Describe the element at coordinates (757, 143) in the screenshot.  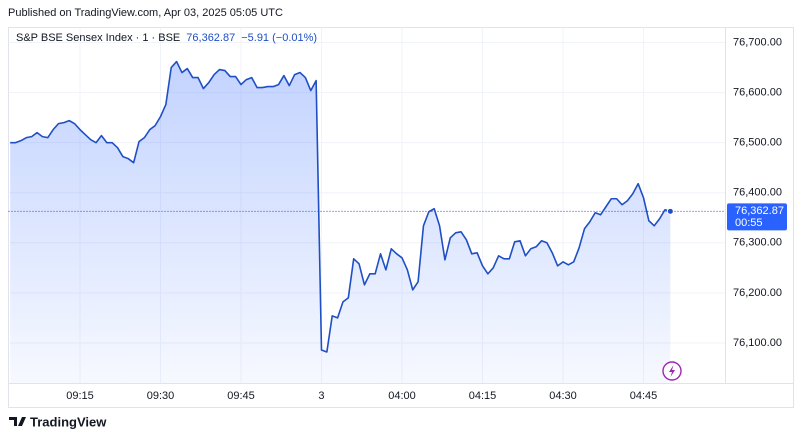
I see `y-tick-label: 76,500.00` at that location.